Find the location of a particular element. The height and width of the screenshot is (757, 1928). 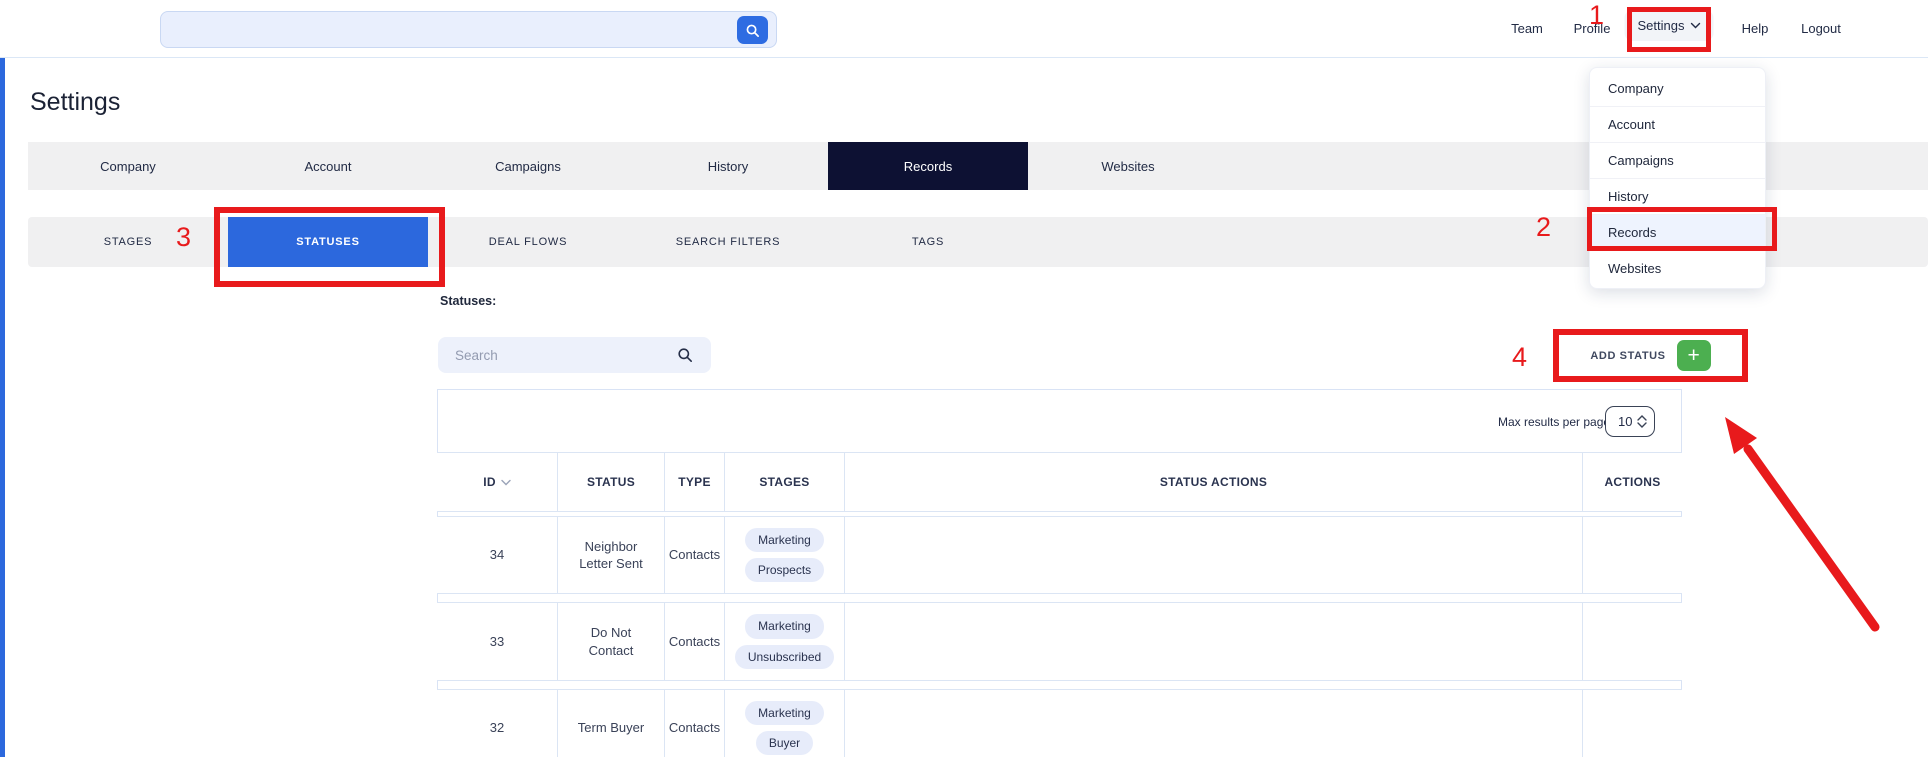

column-header-type: TYPE is located at coordinates (695, 482).